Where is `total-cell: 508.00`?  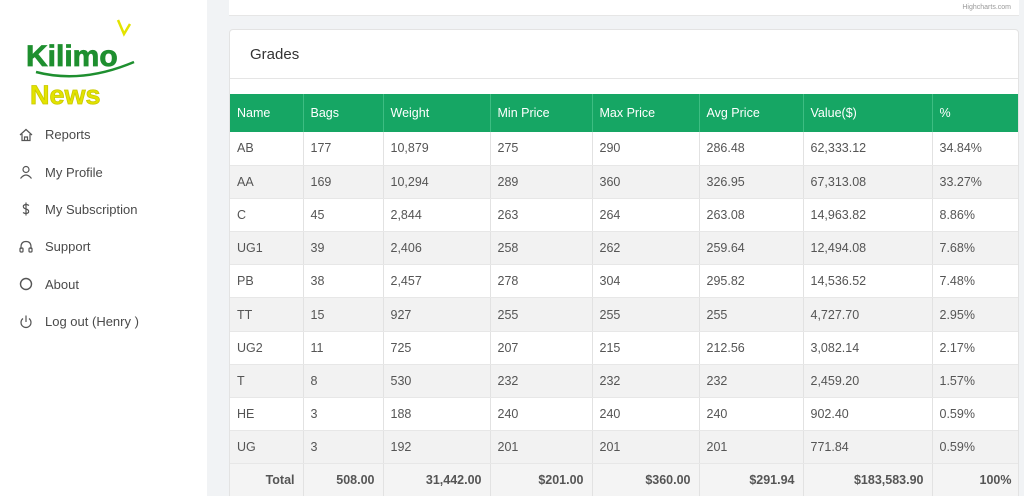 total-cell: 508.00 is located at coordinates (343, 479).